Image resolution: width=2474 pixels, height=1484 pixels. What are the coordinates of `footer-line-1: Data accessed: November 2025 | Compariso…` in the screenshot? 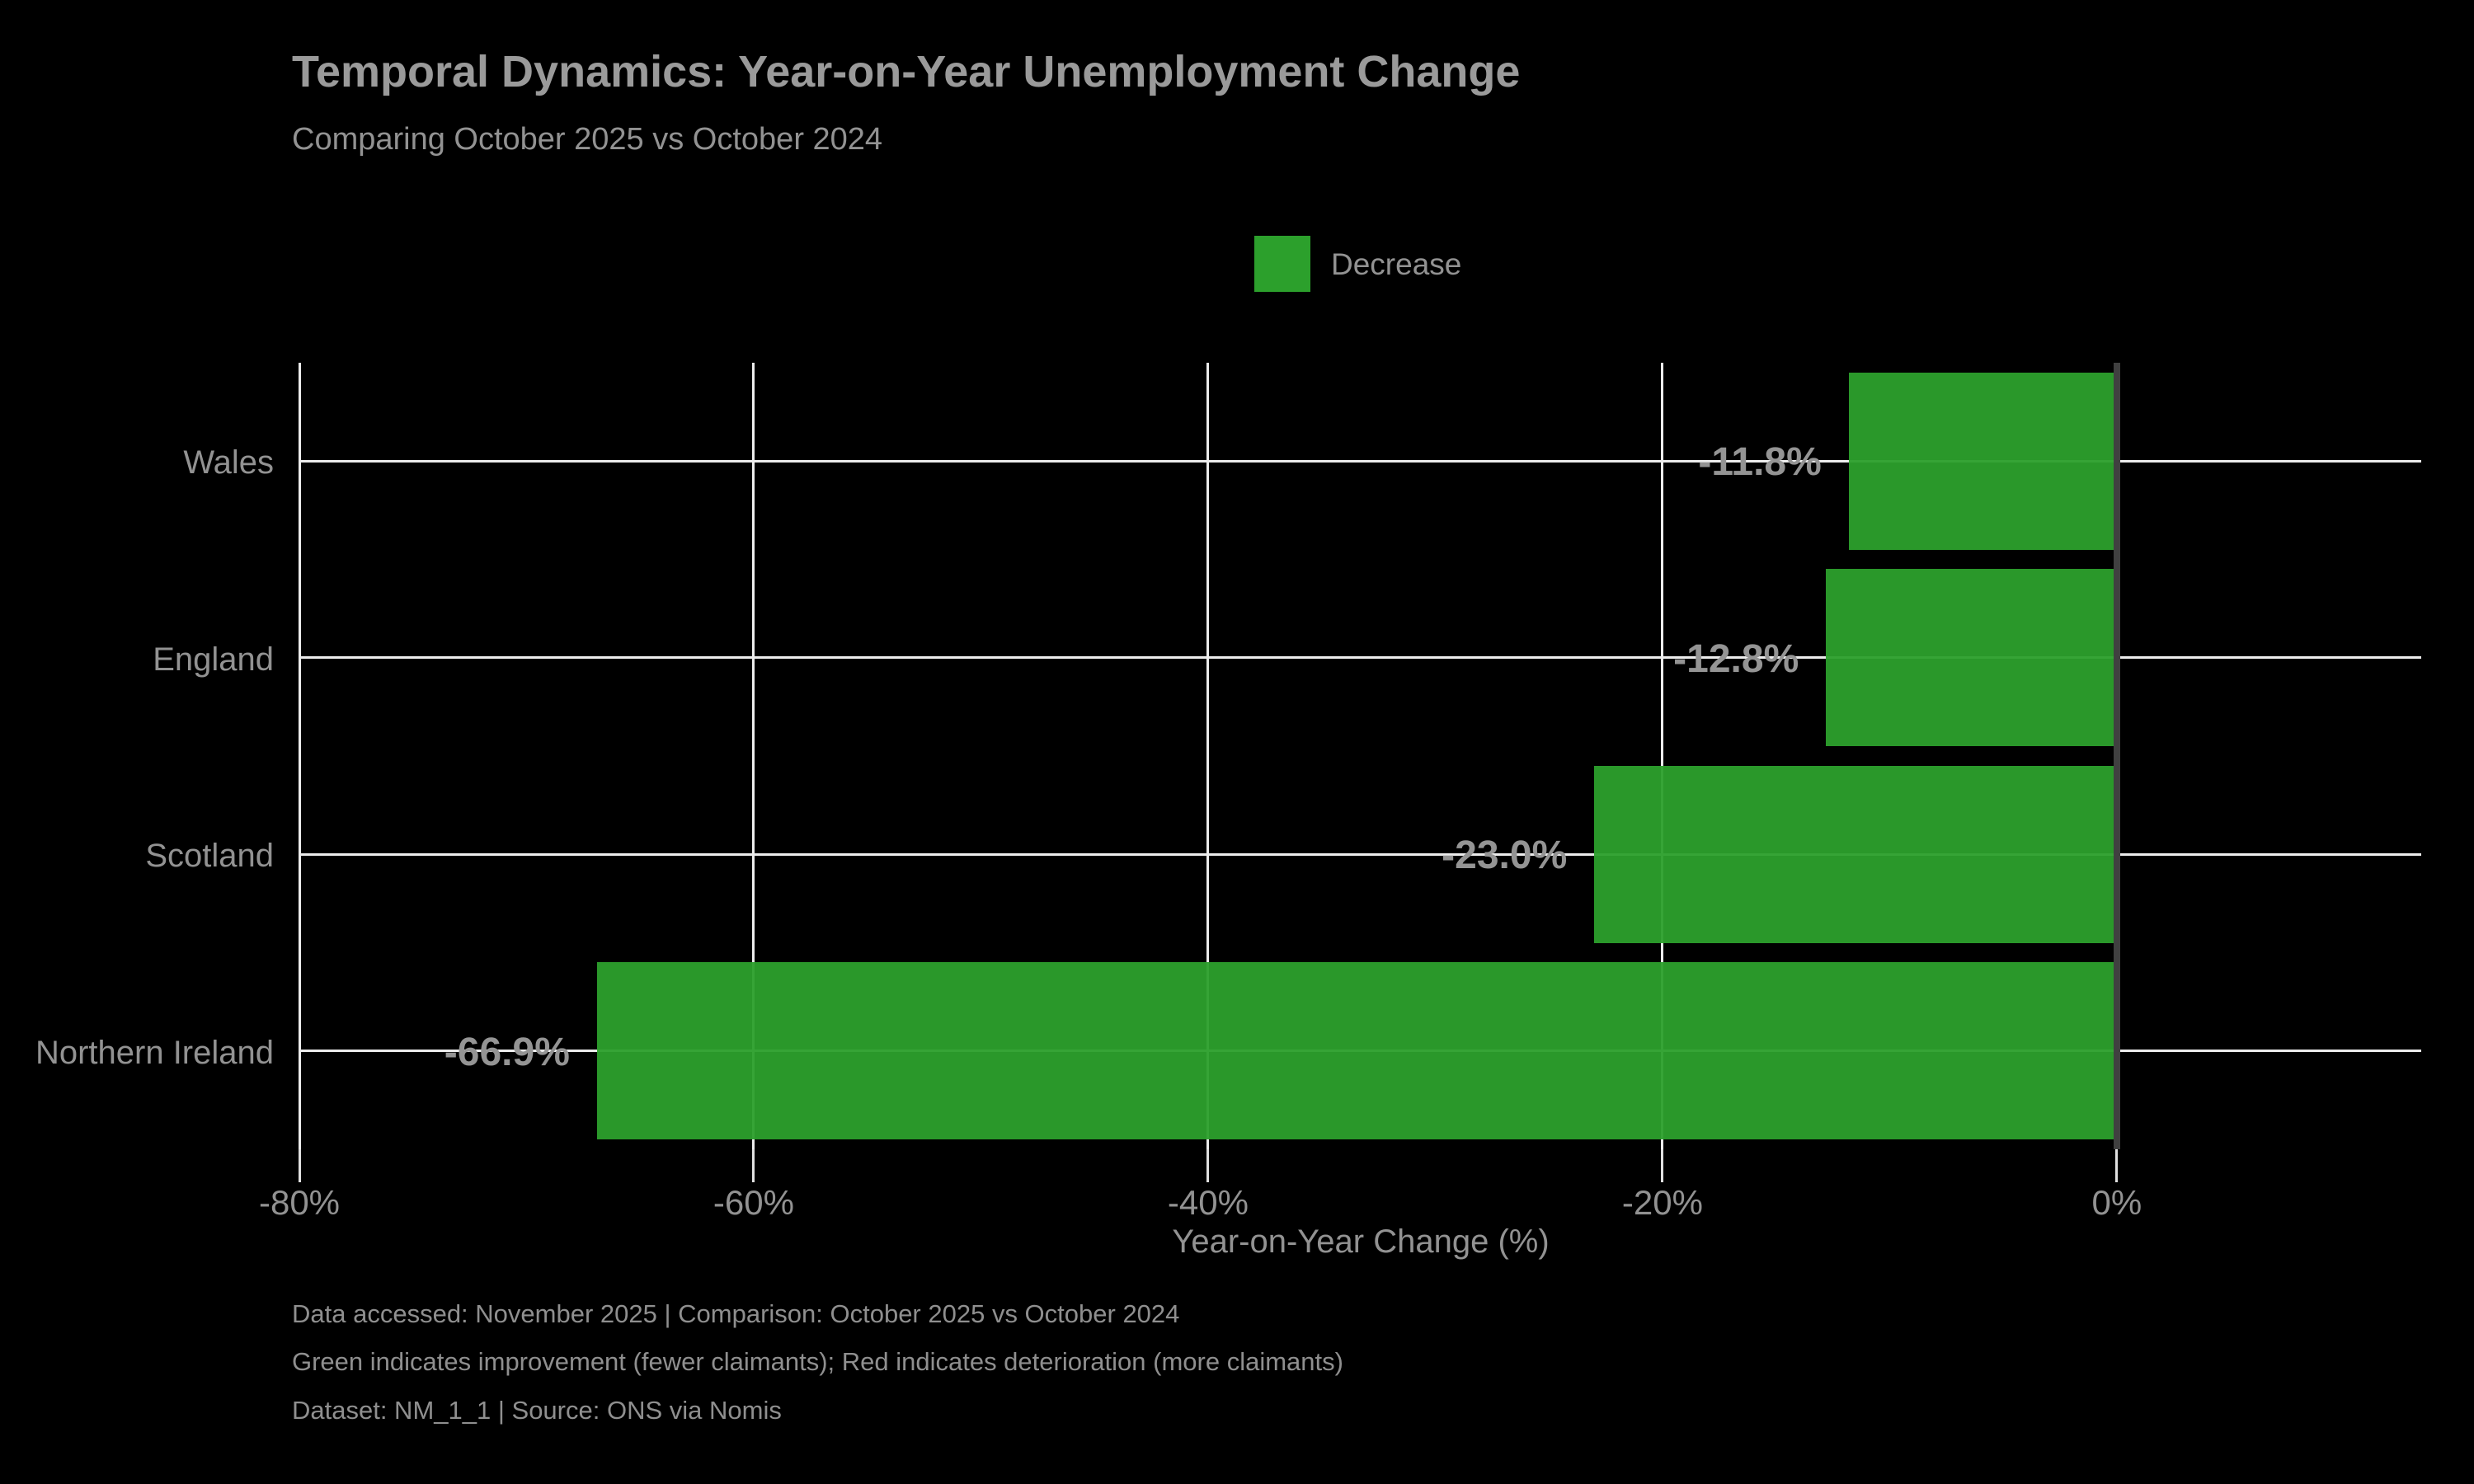 It's located at (736, 1313).